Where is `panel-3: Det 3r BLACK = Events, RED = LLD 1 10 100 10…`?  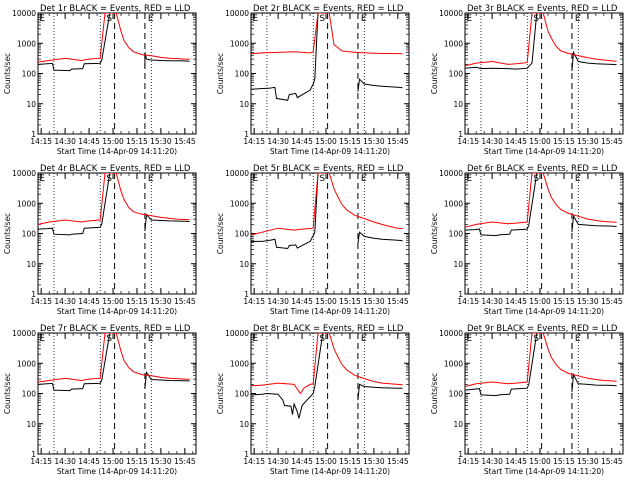
panel-3: Det 3r BLACK = Events, RED = LLD 1 10 100 10… is located at coordinates (527, 80).